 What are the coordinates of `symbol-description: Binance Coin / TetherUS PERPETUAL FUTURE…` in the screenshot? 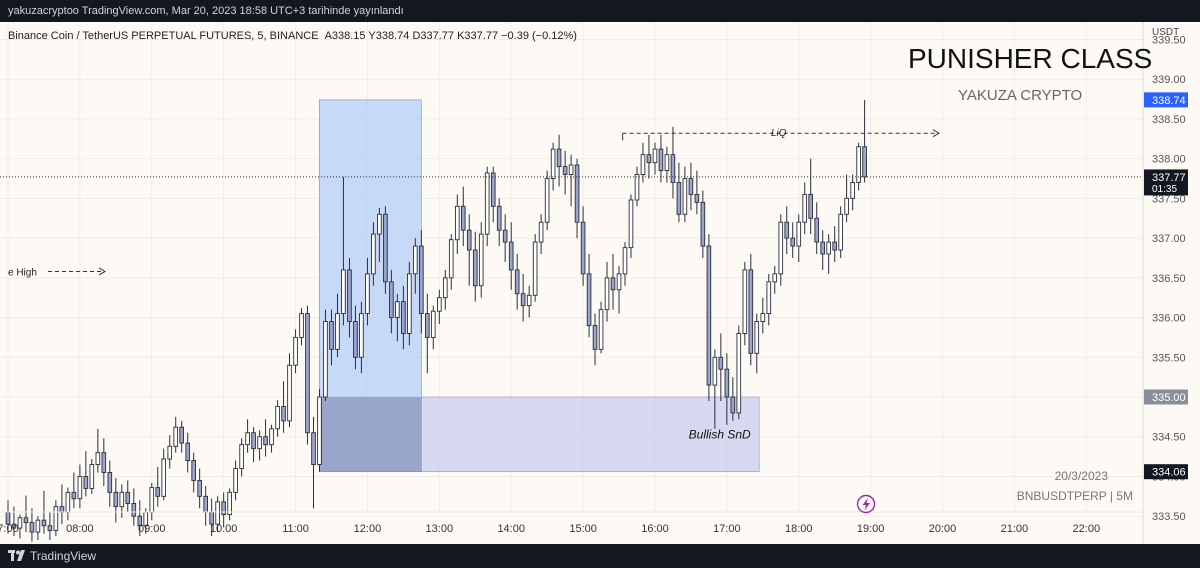 It's located at (292, 36).